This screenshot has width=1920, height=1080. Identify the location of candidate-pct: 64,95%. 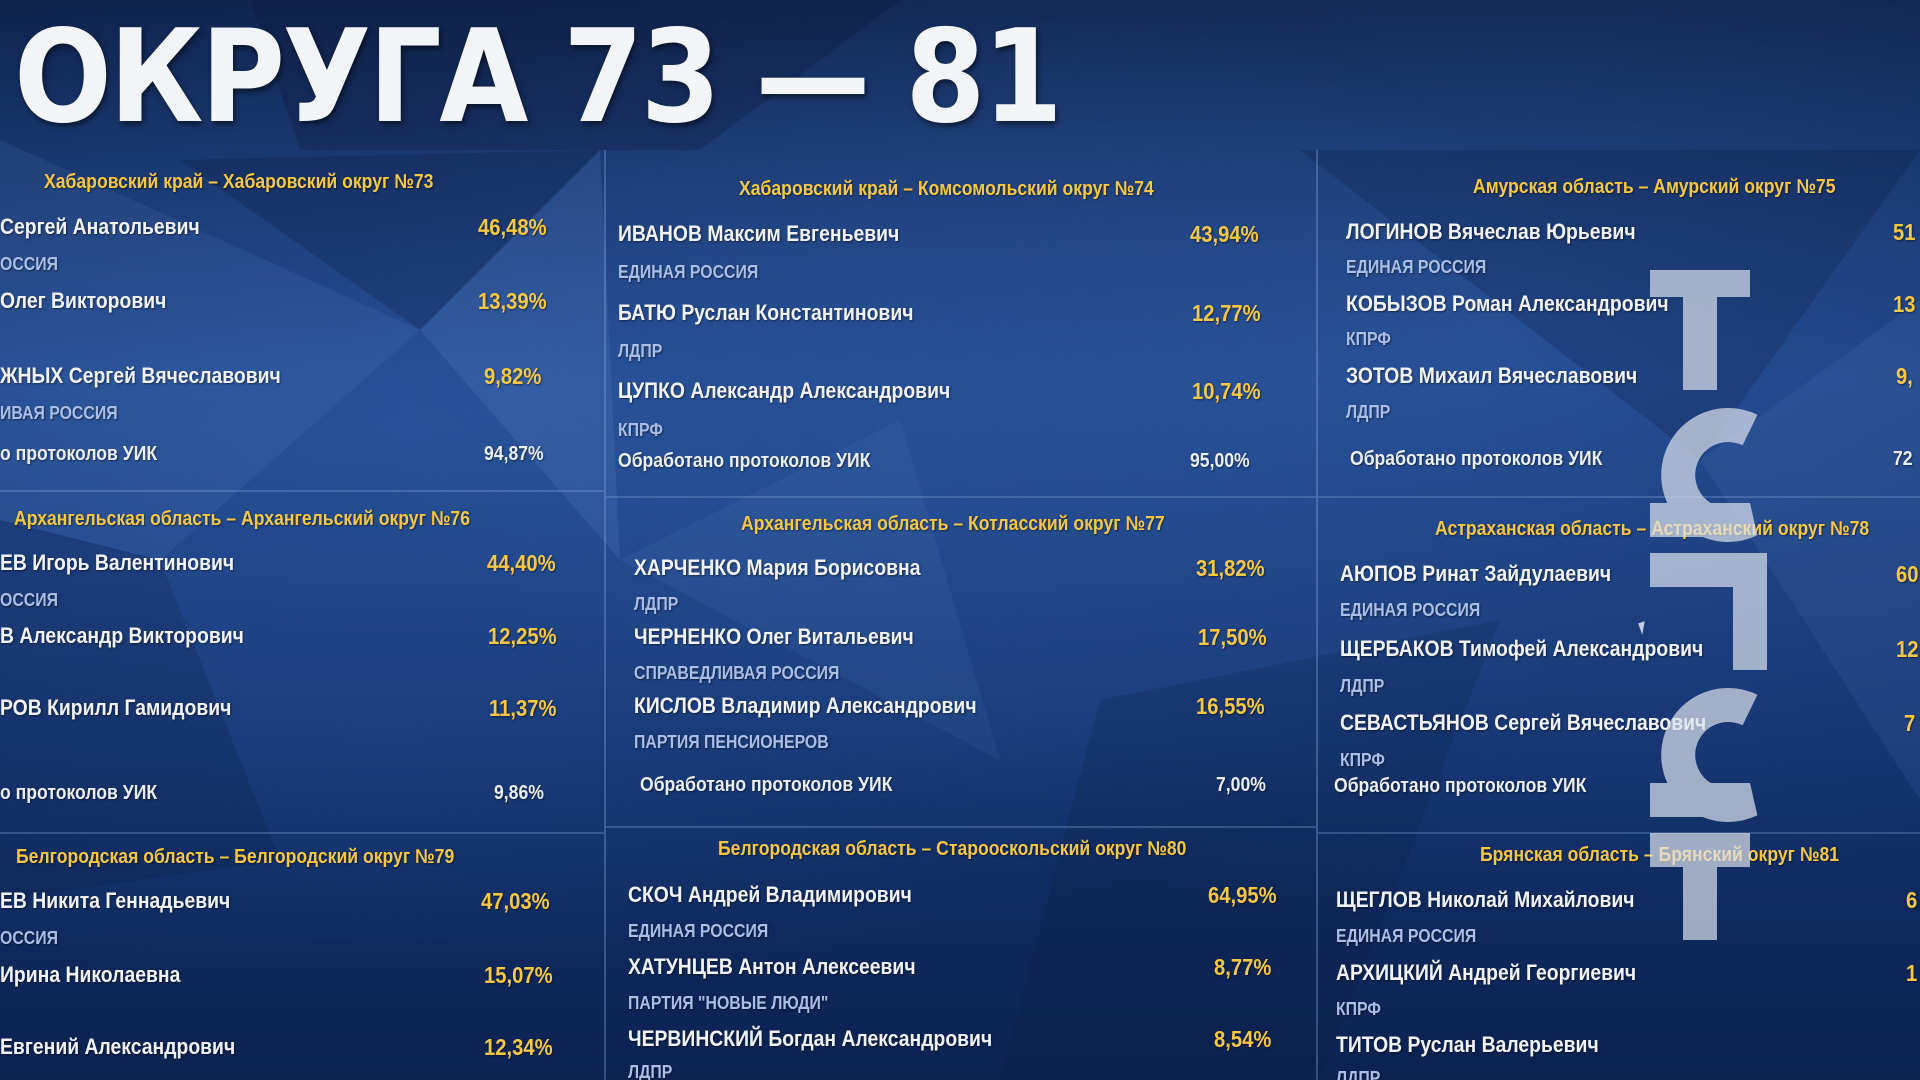
(1242, 895).